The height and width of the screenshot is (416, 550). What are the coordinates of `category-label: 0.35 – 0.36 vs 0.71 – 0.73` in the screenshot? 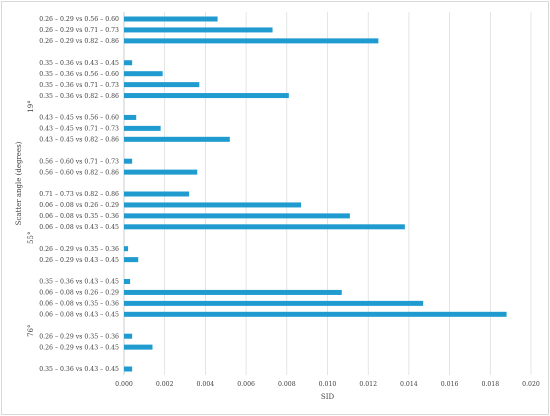 It's located at (79, 85).